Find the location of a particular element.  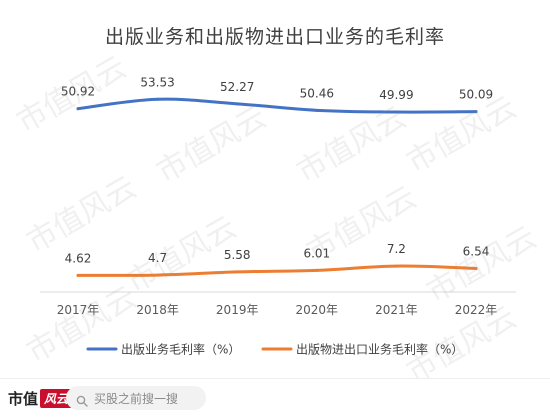

search-placeholder: 买股之前搜一搜 is located at coordinates (136, 398).